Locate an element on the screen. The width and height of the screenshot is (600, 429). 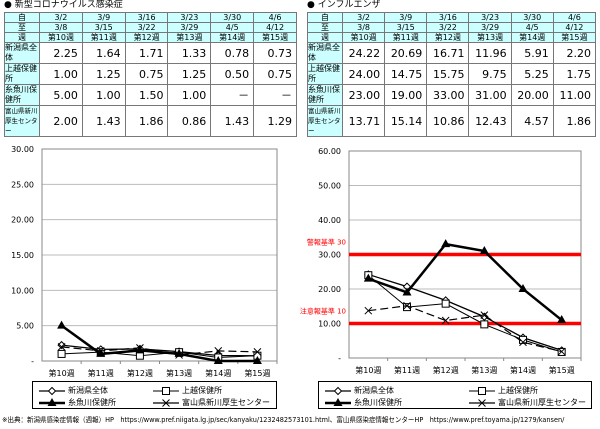
table-row: 上越保健所 1.00 1.25 0.75 1.25 0.50 0.75 is located at coordinates (150, 74).